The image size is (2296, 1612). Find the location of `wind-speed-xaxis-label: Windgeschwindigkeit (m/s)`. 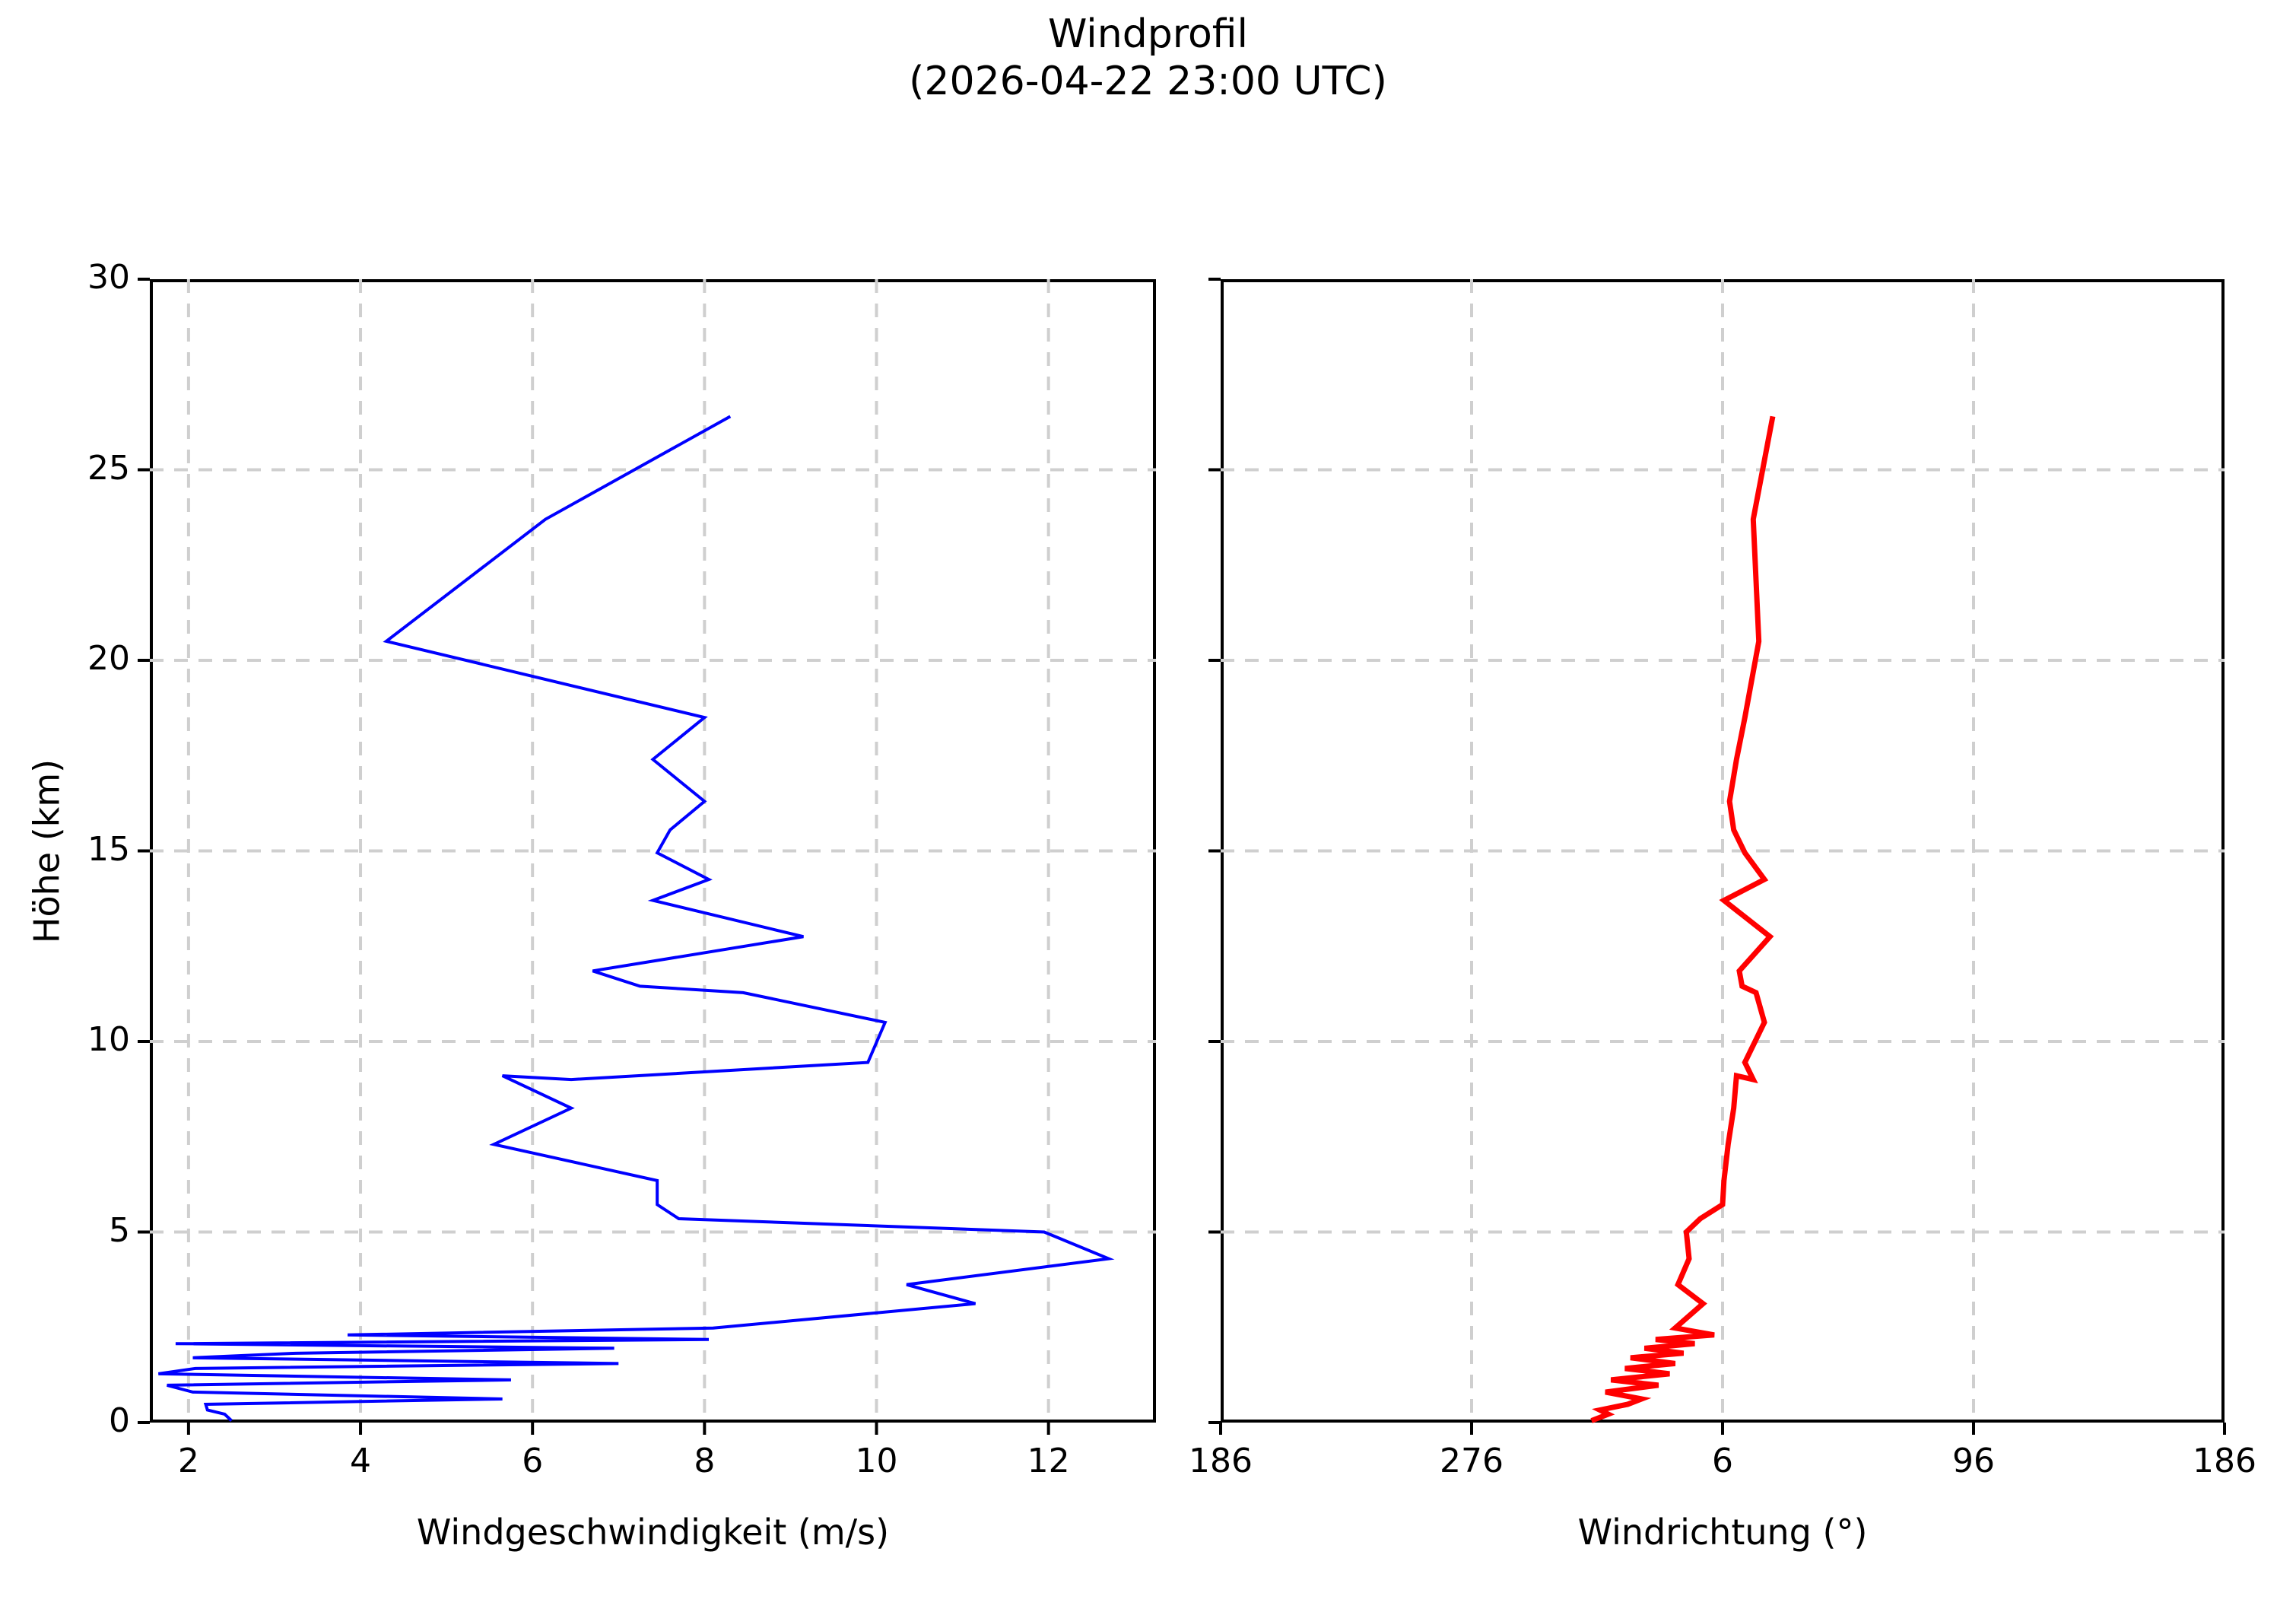

wind-speed-xaxis-label: Windgeschwindigkeit (m/s) is located at coordinates (653, 1532).